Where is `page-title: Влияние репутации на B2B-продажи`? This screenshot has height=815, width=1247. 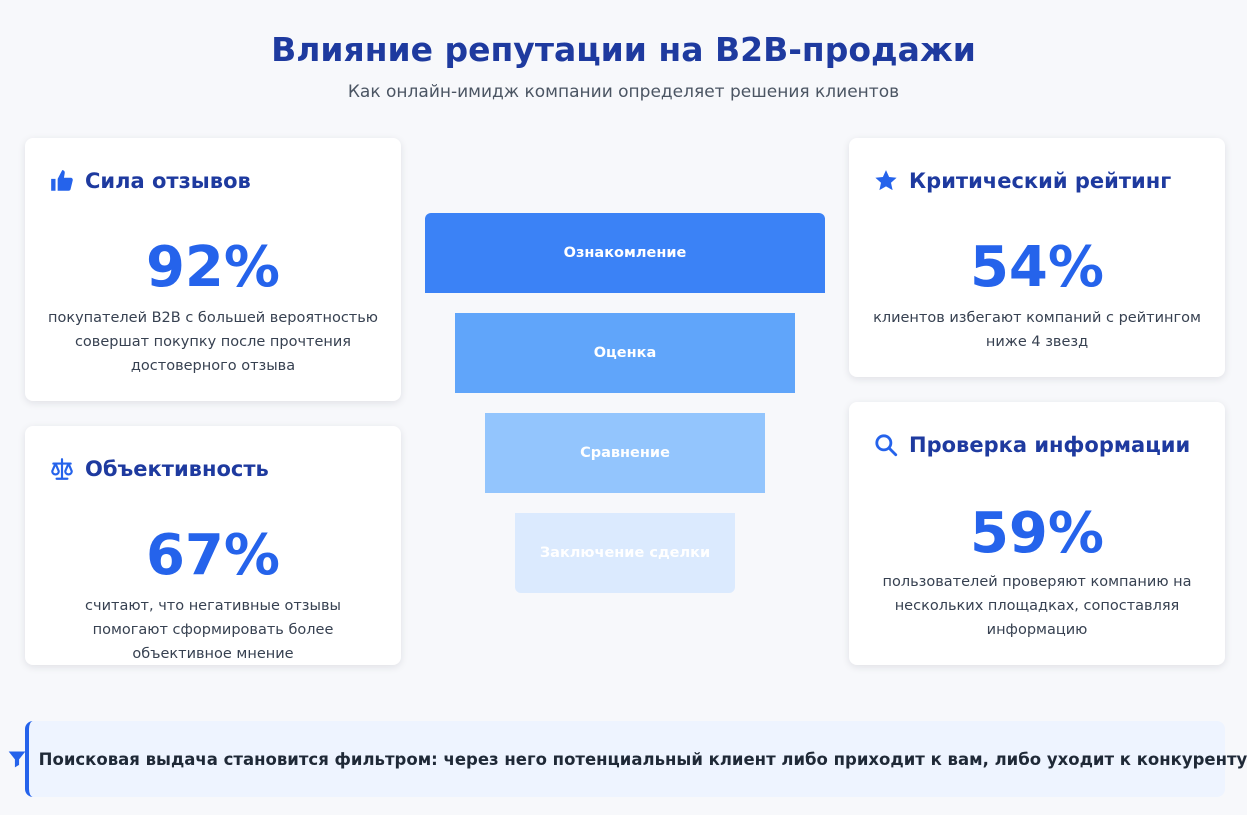
page-title: Влияние репутации на B2B-продажи is located at coordinates (623, 49).